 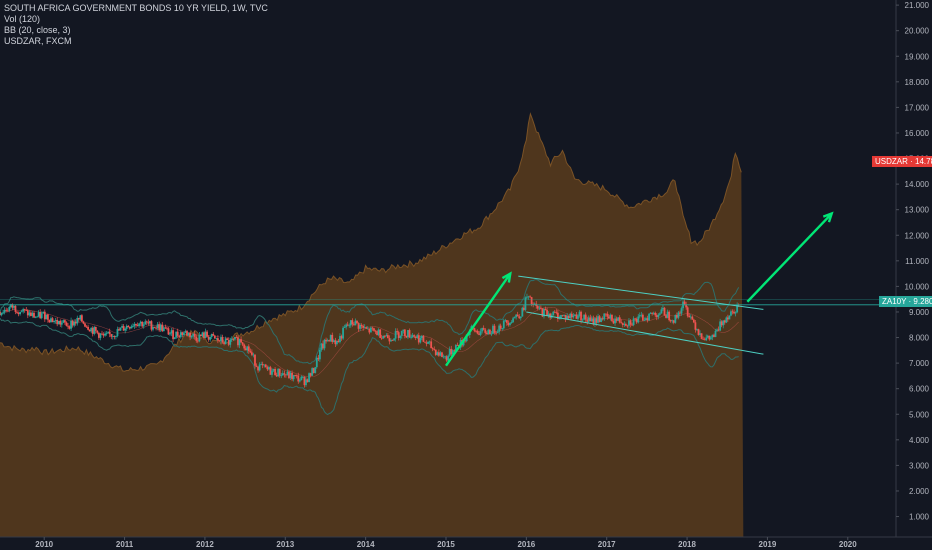 What do you see at coordinates (641, 292) in the screenshot?
I see `channel-upper-line` at bounding box center [641, 292].